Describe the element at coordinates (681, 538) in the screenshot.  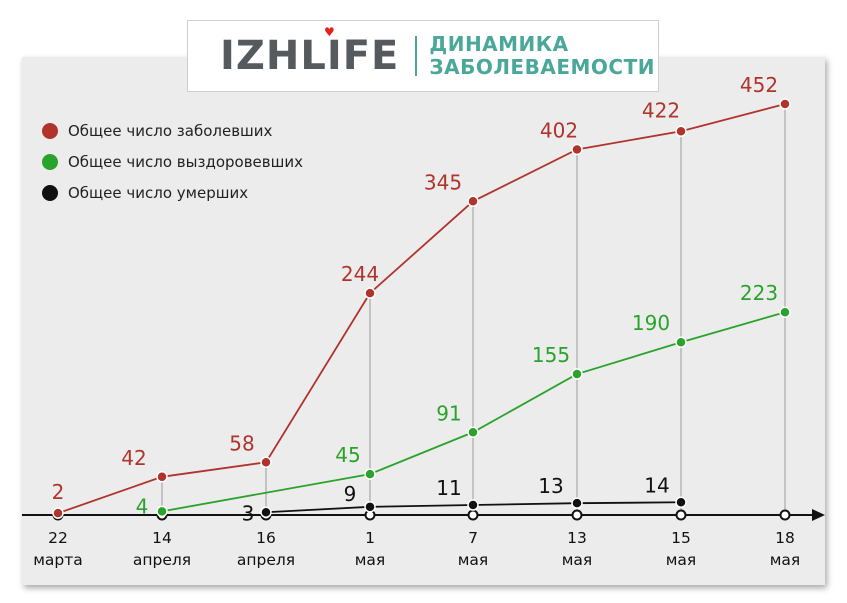
I see `x-tick-label-day: 15` at that location.